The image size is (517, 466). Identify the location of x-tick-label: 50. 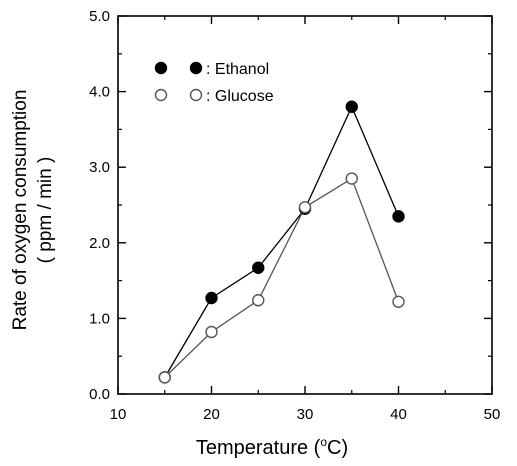
(492, 414).